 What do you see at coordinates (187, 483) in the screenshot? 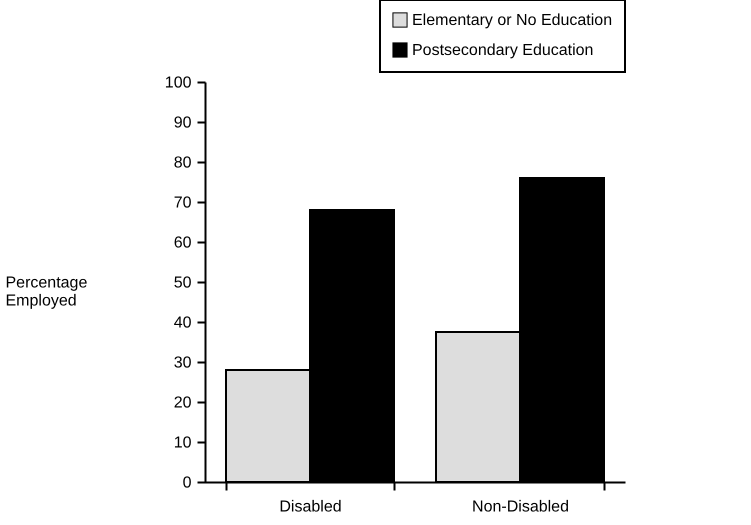
I see `y-tick-label: 0` at bounding box center [187, 483].